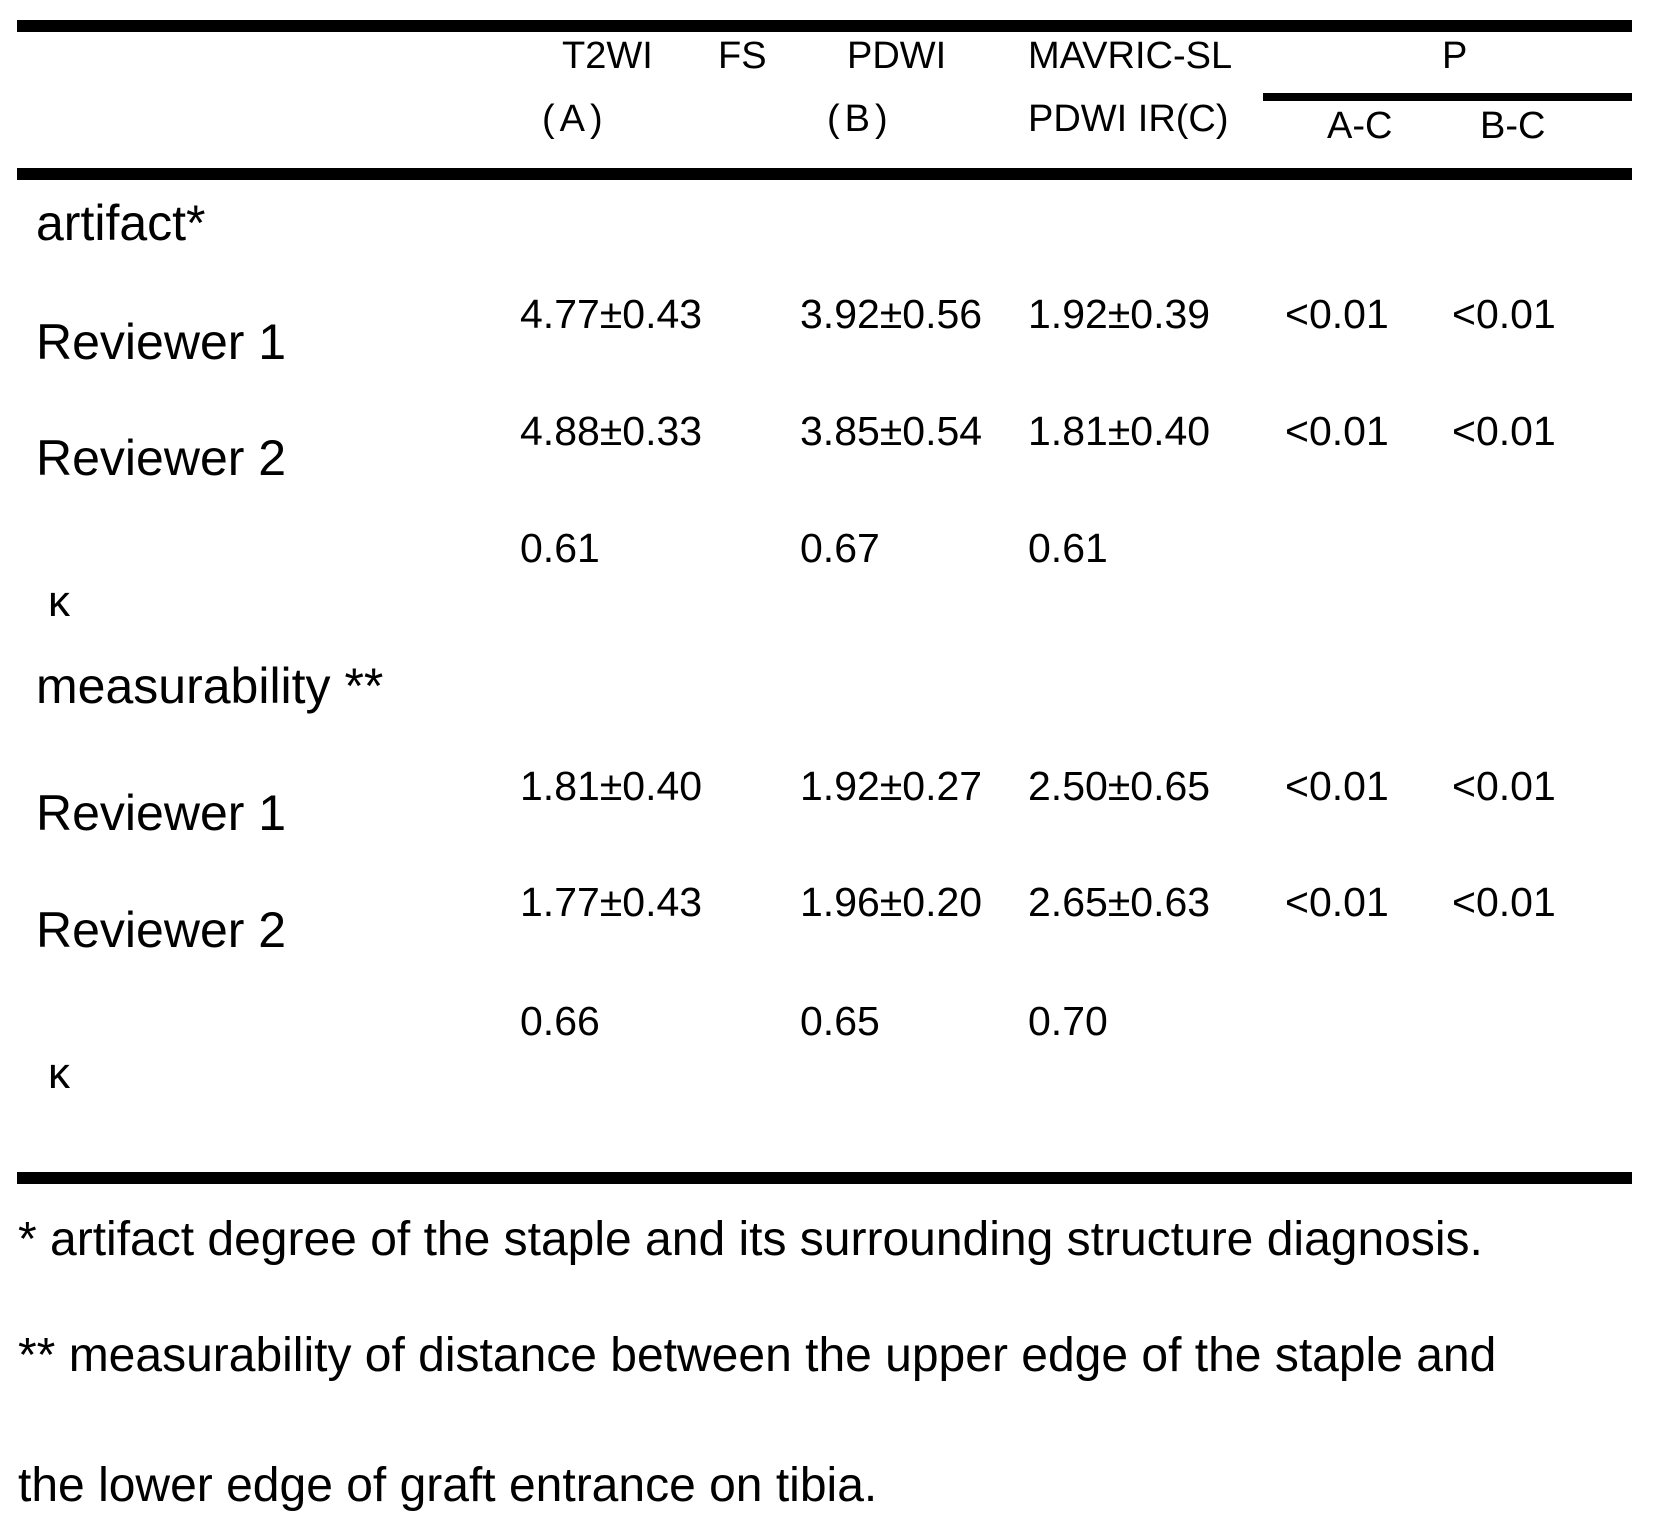 The height and width of the screenshot is (1540, 1656). Describe the element at coordinates (1504, 786) in the screenshot. I see `cell-meas-r1-bc: <0.01` at that location.